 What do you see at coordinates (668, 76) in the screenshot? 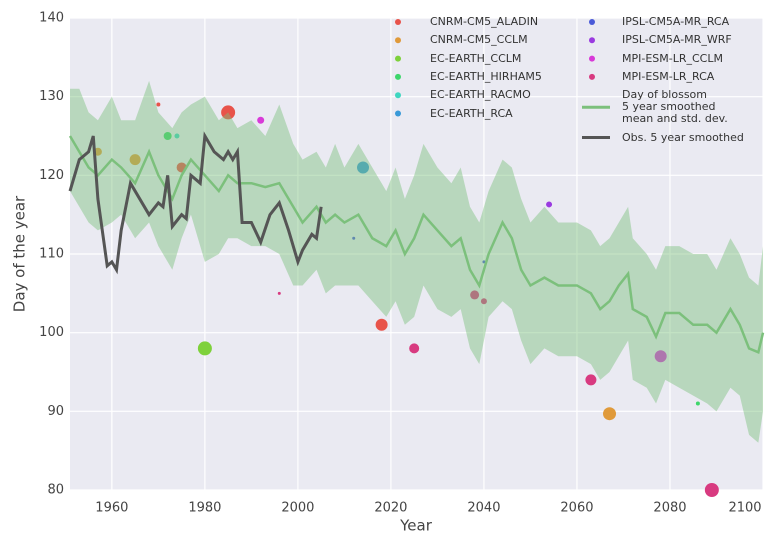
I see `legend-label: MPI-ESM-LR_RCA` at bounding box center [668, 76].